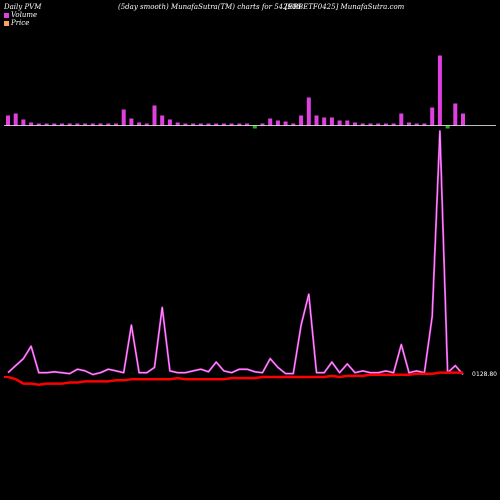  I want to click on volume-end-label: 0, so click(474, 374).